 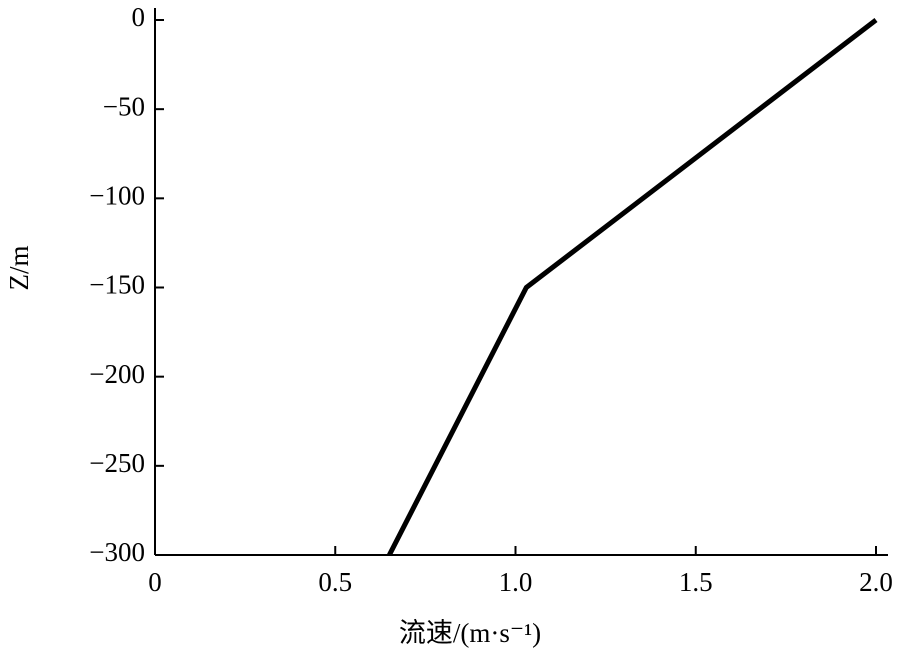 I want to click on y-tick-label: −300, so click(x=117, y=552).